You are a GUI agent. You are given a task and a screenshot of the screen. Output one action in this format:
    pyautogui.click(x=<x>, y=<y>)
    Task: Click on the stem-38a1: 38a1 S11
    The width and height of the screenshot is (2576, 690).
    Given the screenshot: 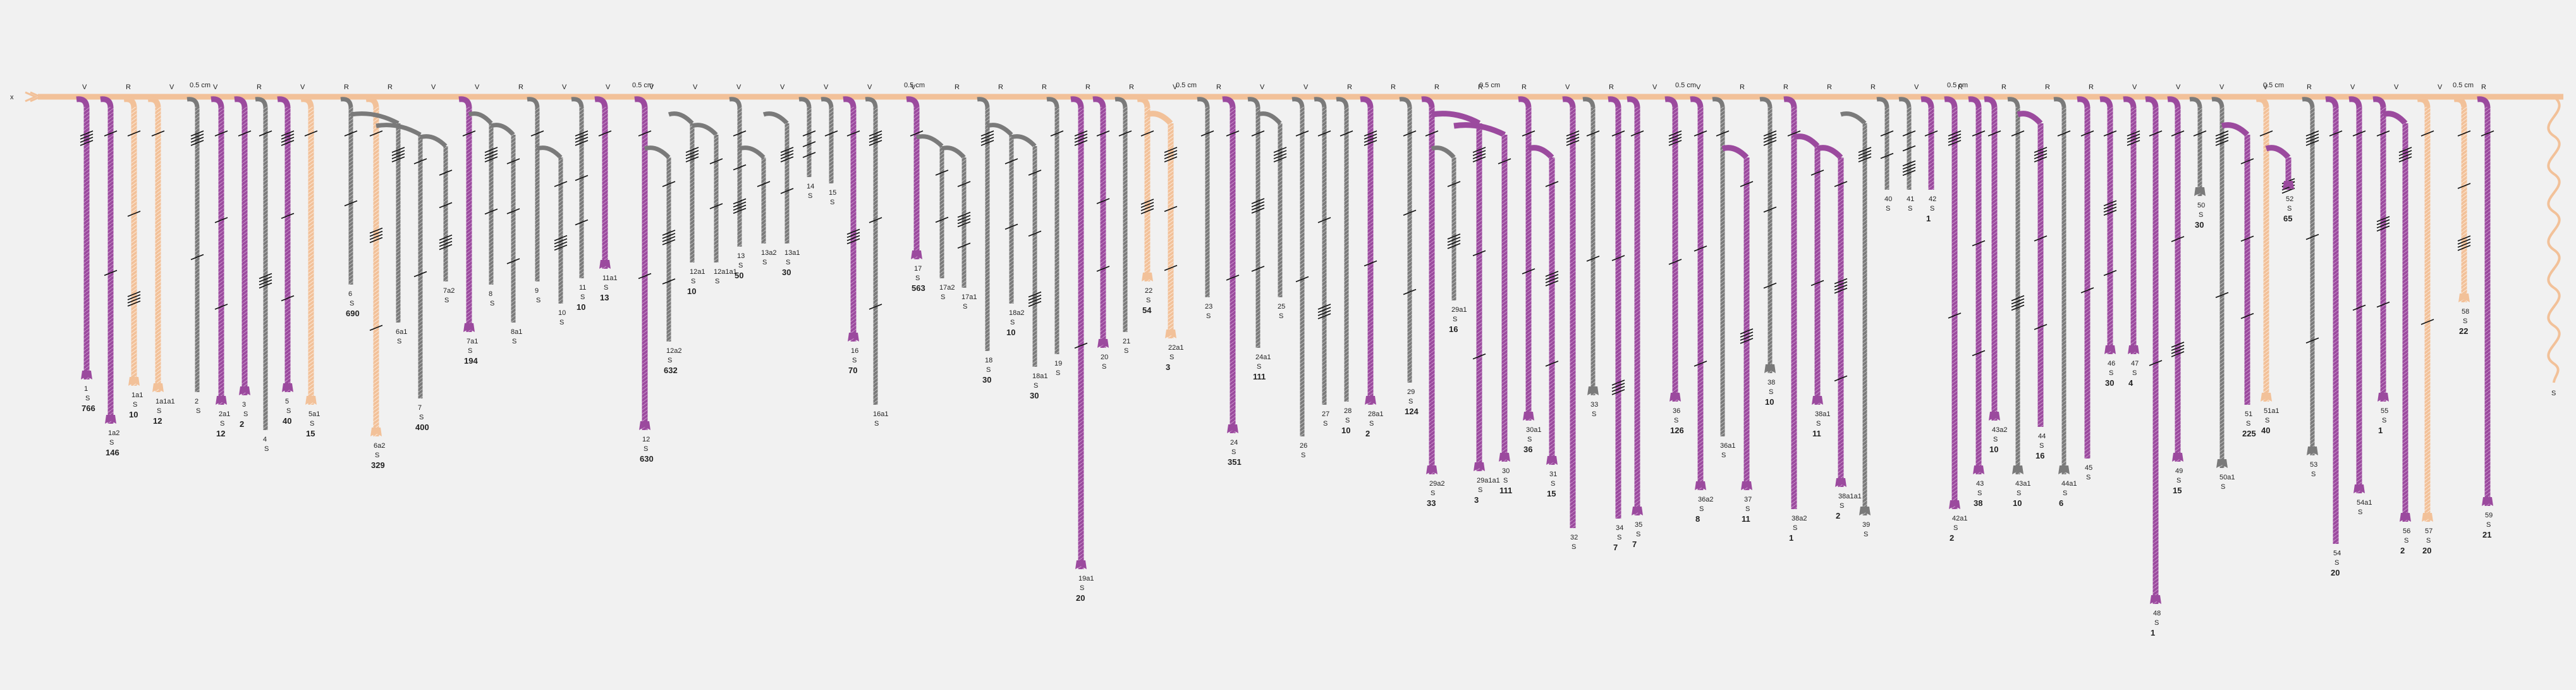 What is the action you would take?
    pyautogui.click(x=1811, y=285)
    